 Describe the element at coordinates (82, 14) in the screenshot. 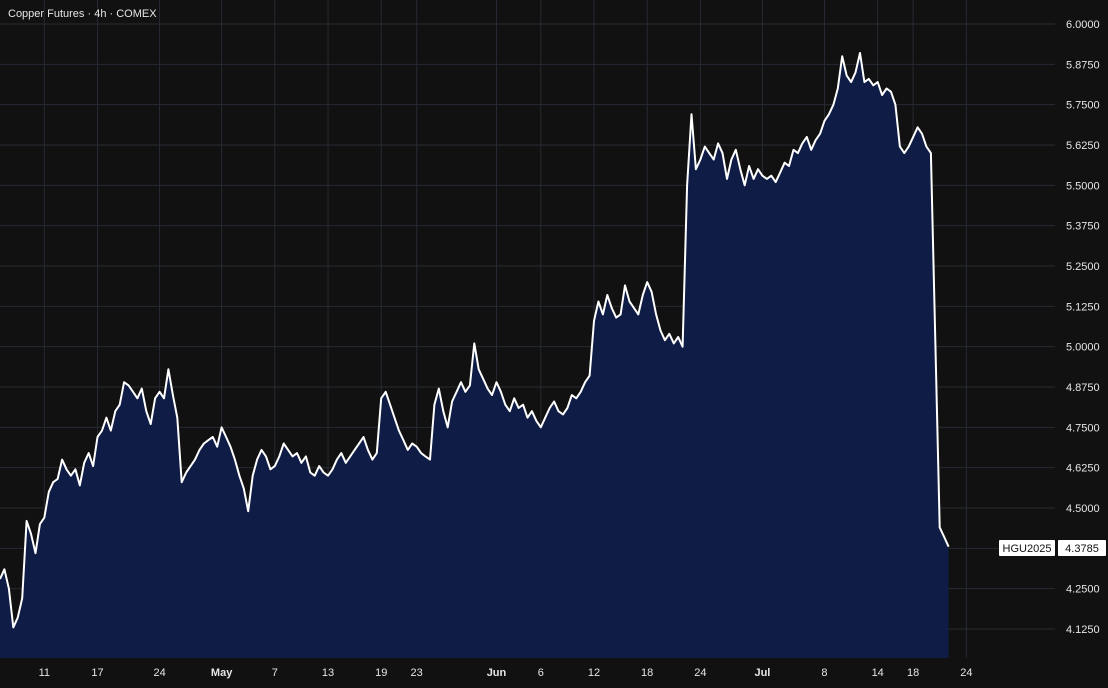

I see `chart-title: Copper Futures · 4h · COMEX` at that location.